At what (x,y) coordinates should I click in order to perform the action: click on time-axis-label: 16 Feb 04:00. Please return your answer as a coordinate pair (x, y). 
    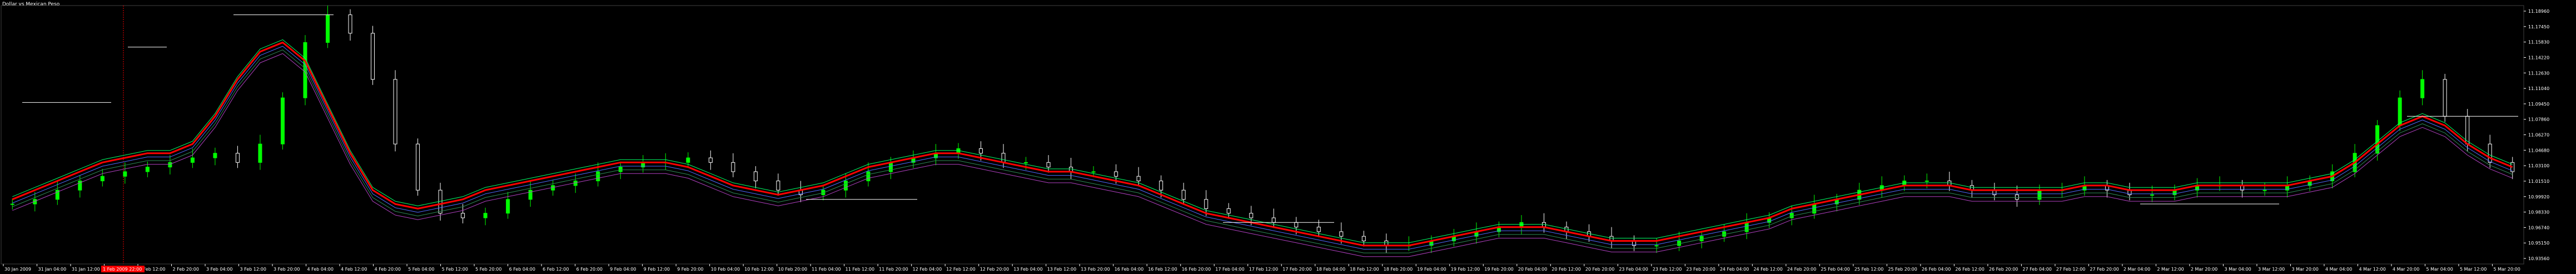
    Looking at the image, I should click on (1129, 269).